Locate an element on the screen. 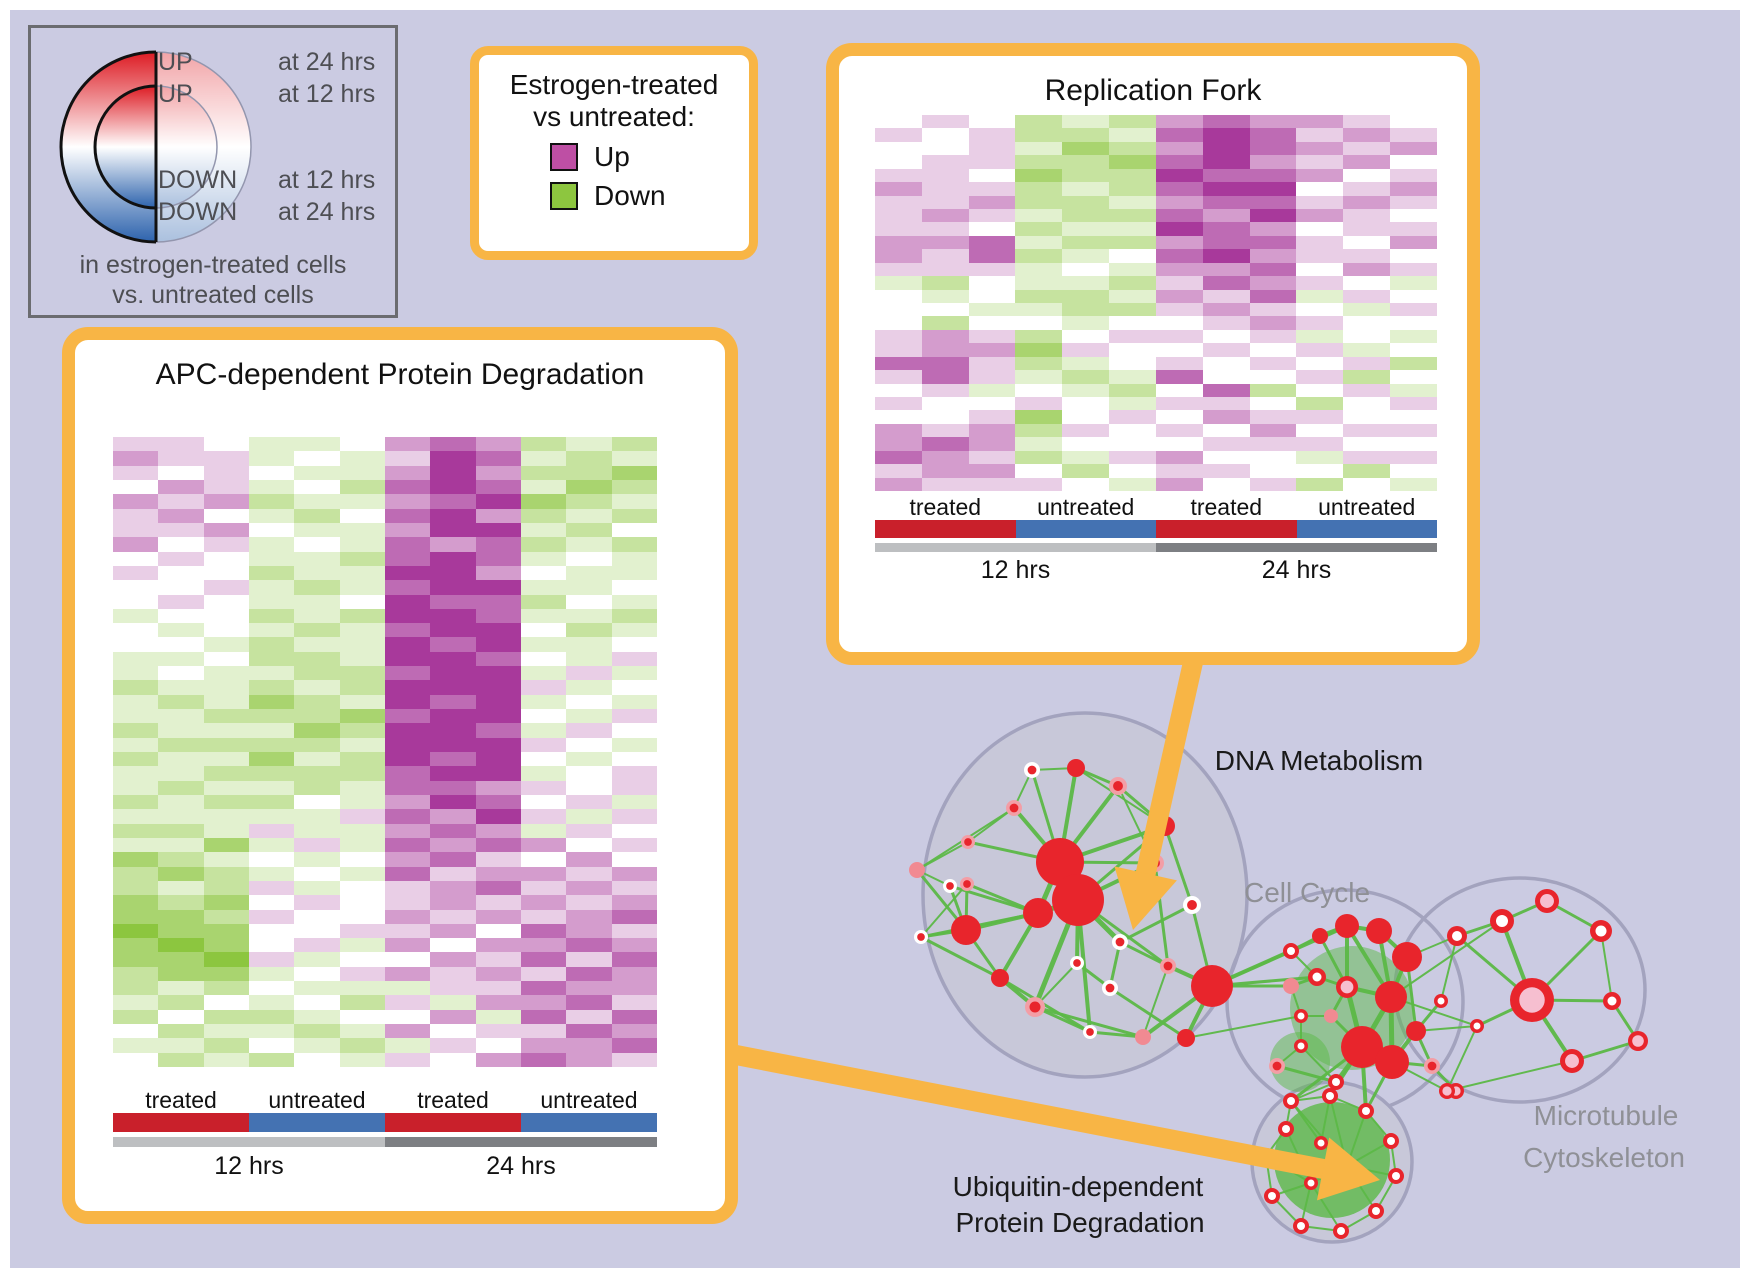  network-edge is located at coordinates (1156, 923).